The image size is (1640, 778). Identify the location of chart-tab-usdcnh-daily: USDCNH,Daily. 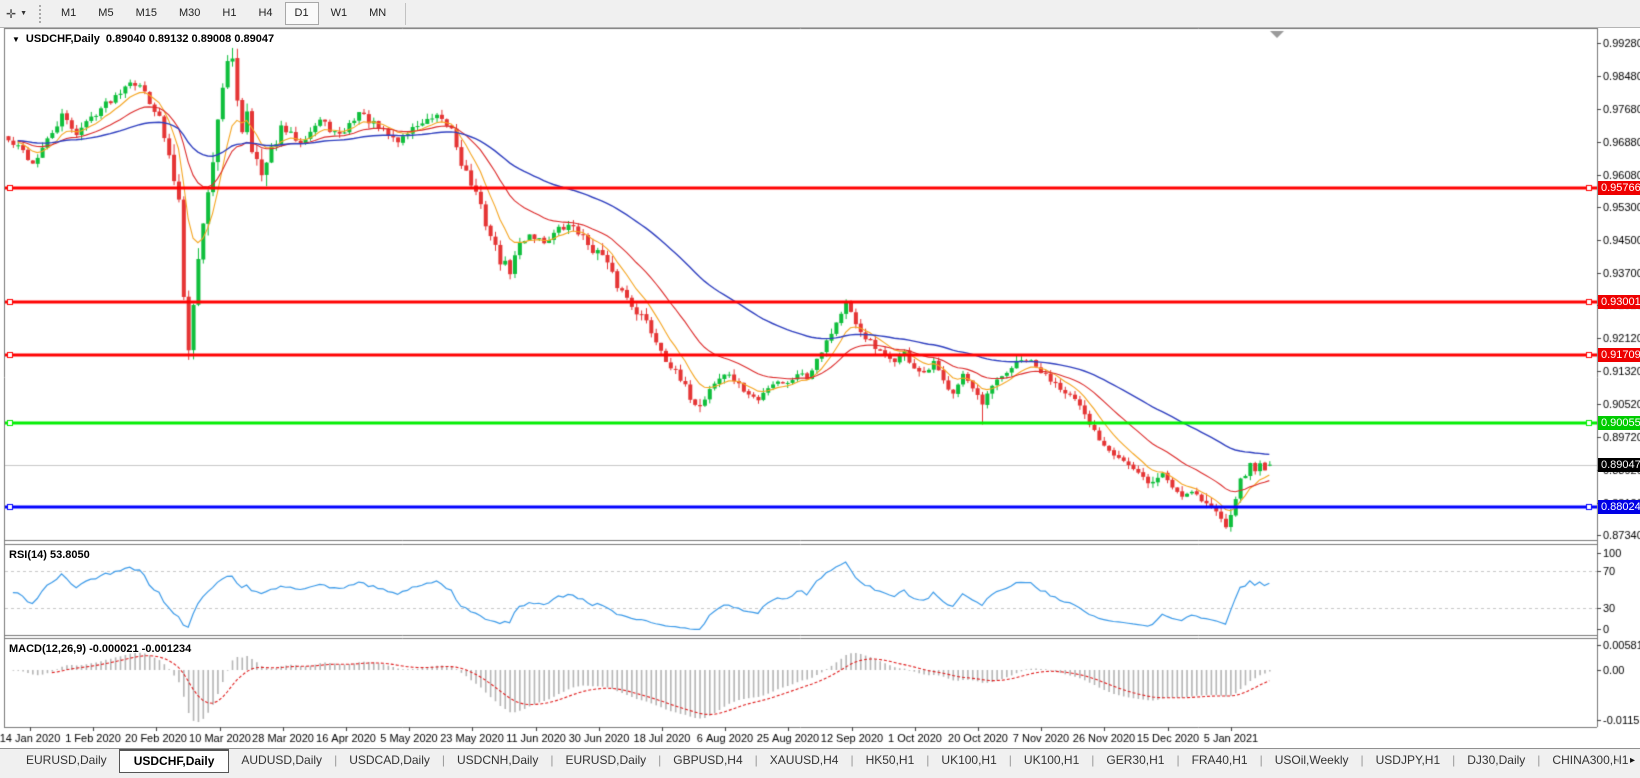
(498, 760).